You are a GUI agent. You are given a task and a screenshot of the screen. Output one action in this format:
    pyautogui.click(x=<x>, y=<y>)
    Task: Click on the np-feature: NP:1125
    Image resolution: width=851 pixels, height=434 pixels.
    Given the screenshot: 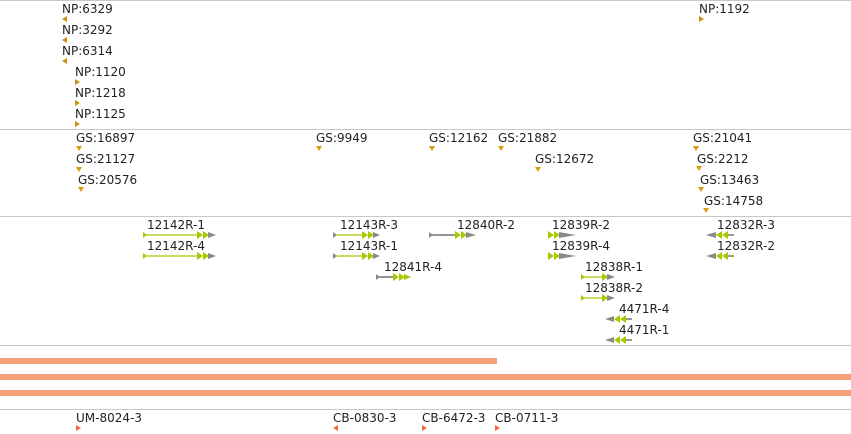 What is the action you would take?
    pyautogui.click(x=100, y=117)
    